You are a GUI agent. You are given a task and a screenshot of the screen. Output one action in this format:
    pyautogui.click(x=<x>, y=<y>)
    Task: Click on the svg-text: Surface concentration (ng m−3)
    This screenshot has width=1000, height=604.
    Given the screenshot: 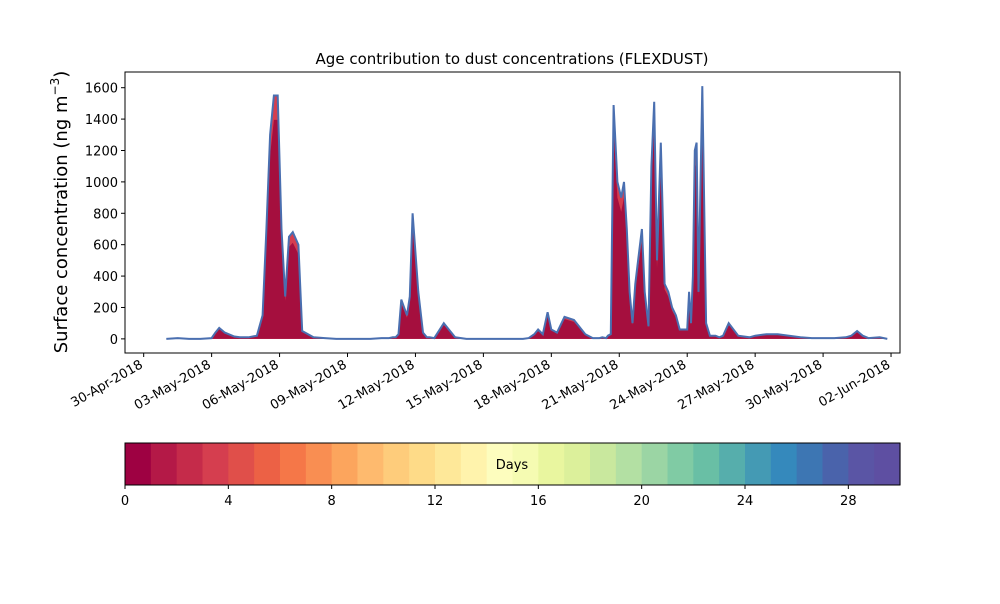 What is the action you would take?
    pyautogui.click(x=60, y=212)
    